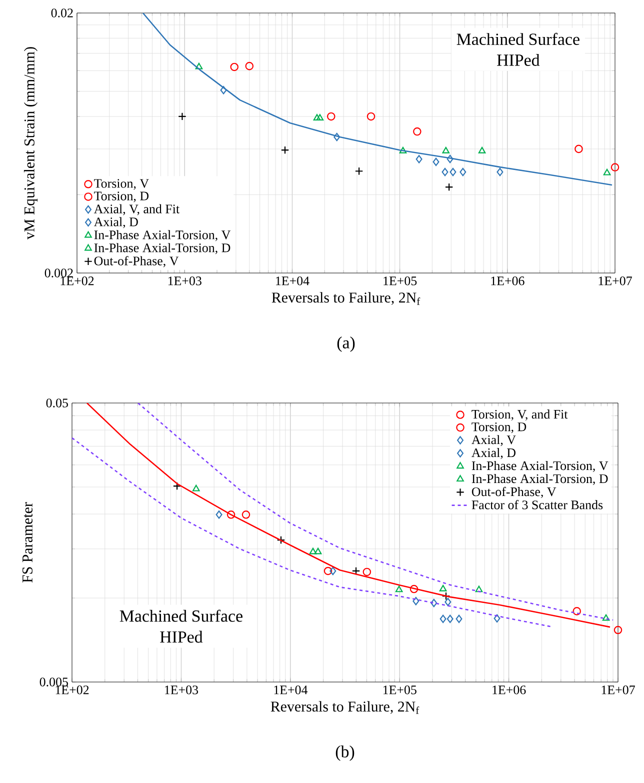 The height and width of the screenshot is (783, 644). I want to click on text: (b), so click(345, 753).